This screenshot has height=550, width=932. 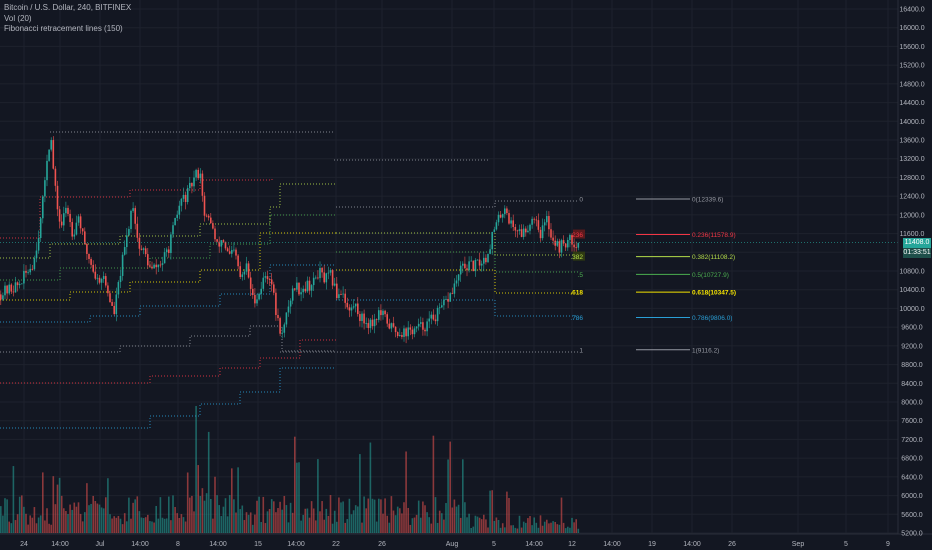 I want to click on time-tick-label: 15, so click(x=258, y=544).